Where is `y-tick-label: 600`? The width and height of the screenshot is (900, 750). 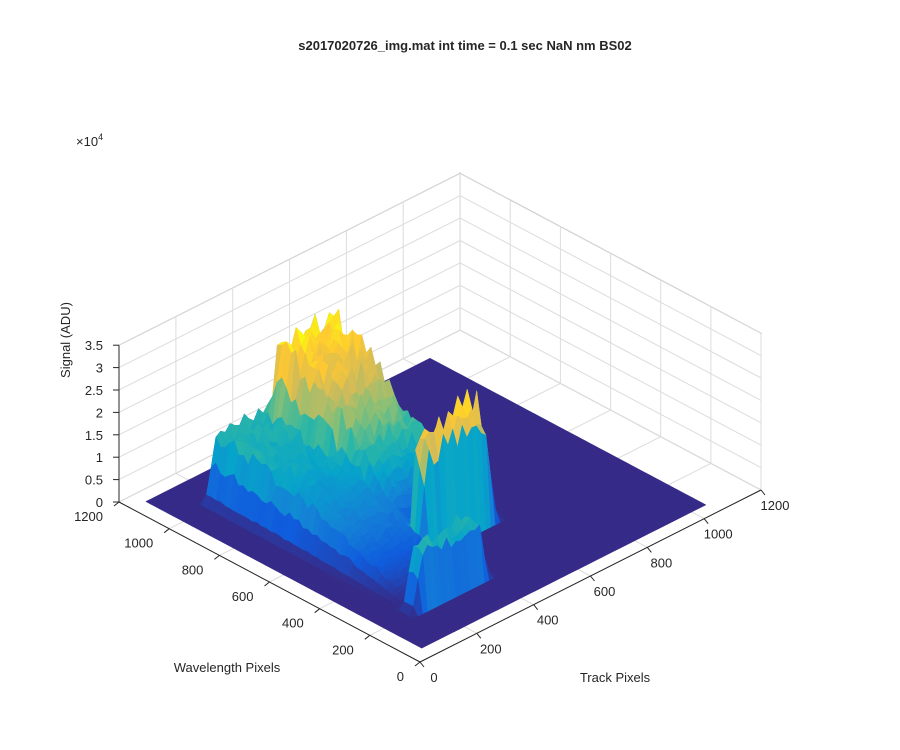
y-tick-label: 600 is located at coordinates (243, 596).